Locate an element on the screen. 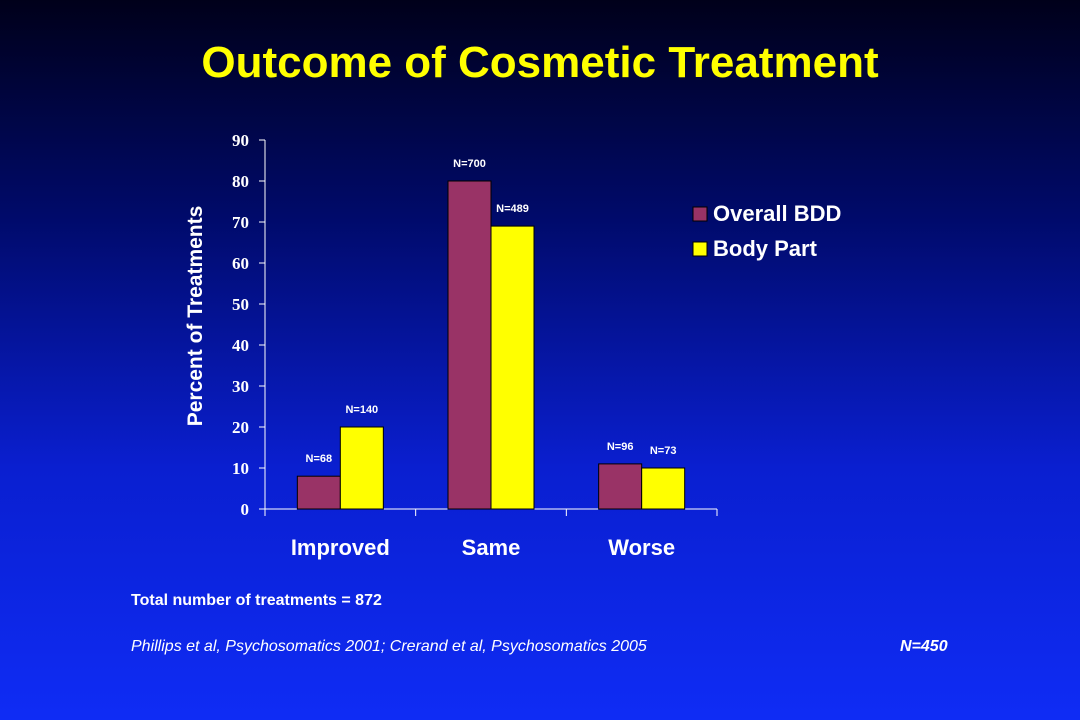 The height and width of the screenshot is (720, 1080). y-axis-label: Percent of Treatments is located at coordinates (195, 316).